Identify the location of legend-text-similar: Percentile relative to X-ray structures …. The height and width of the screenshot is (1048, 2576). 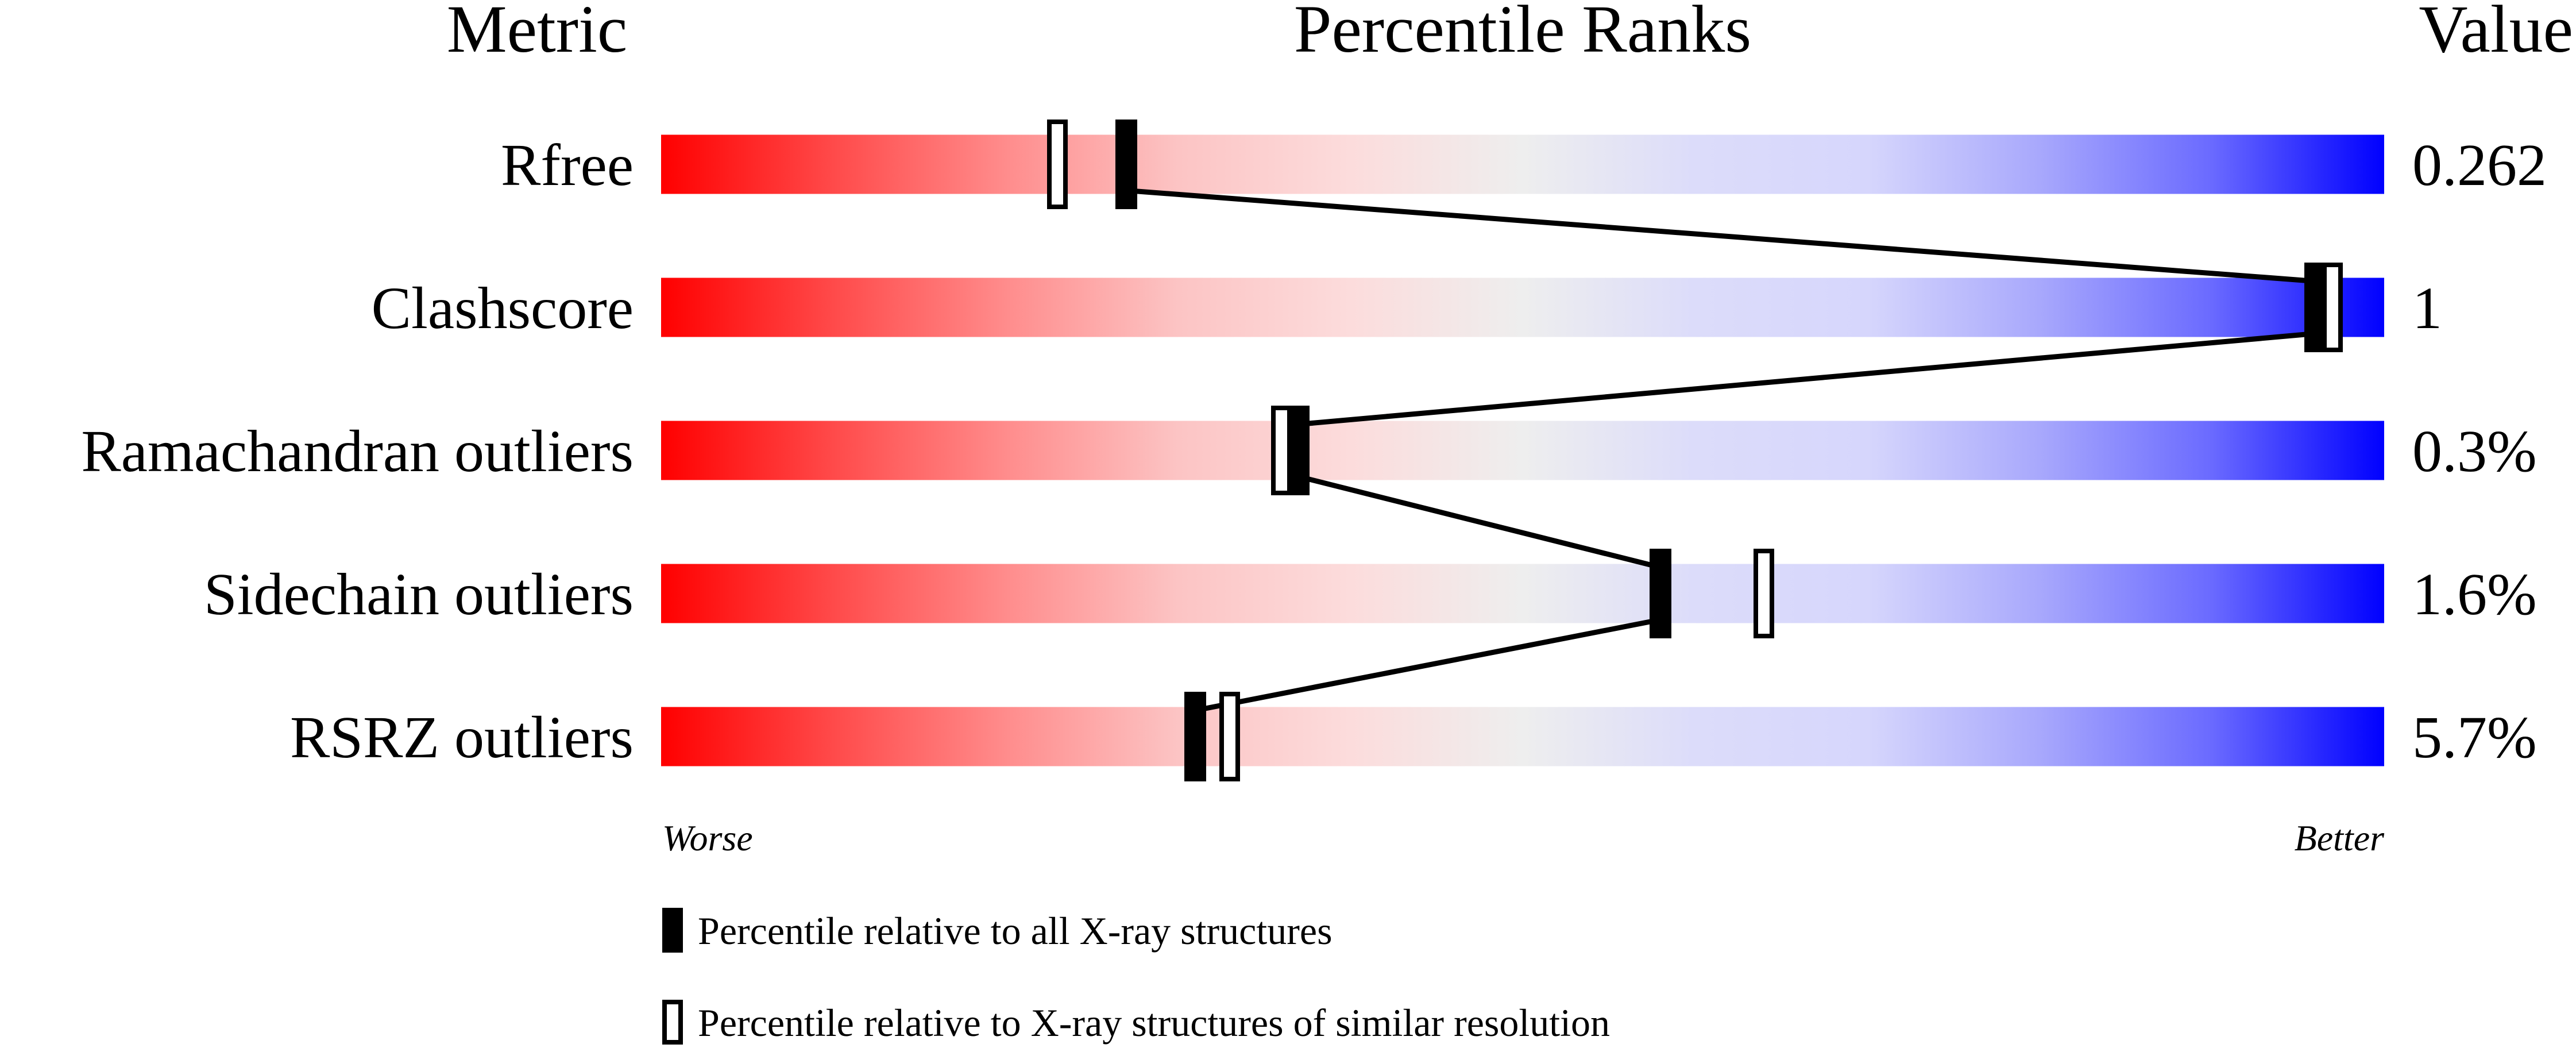
(1154, 1023).